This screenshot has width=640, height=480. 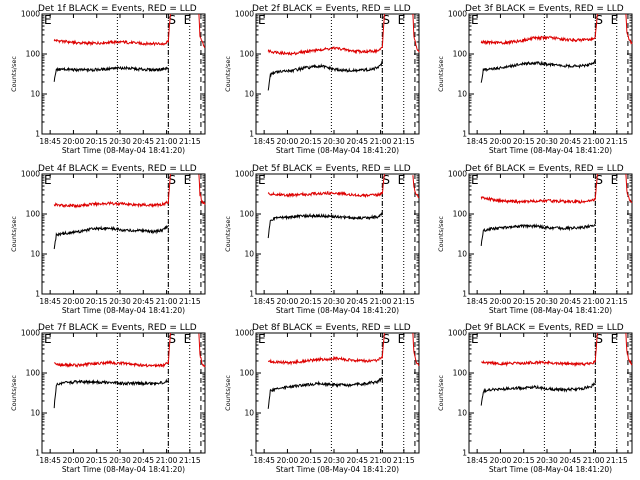 What do you see at coordinates (544, 328) in the screenshot?
I see `panel-title: Det 9f BLACK = Events, RED = LLD` at bounding box center [544, 328].